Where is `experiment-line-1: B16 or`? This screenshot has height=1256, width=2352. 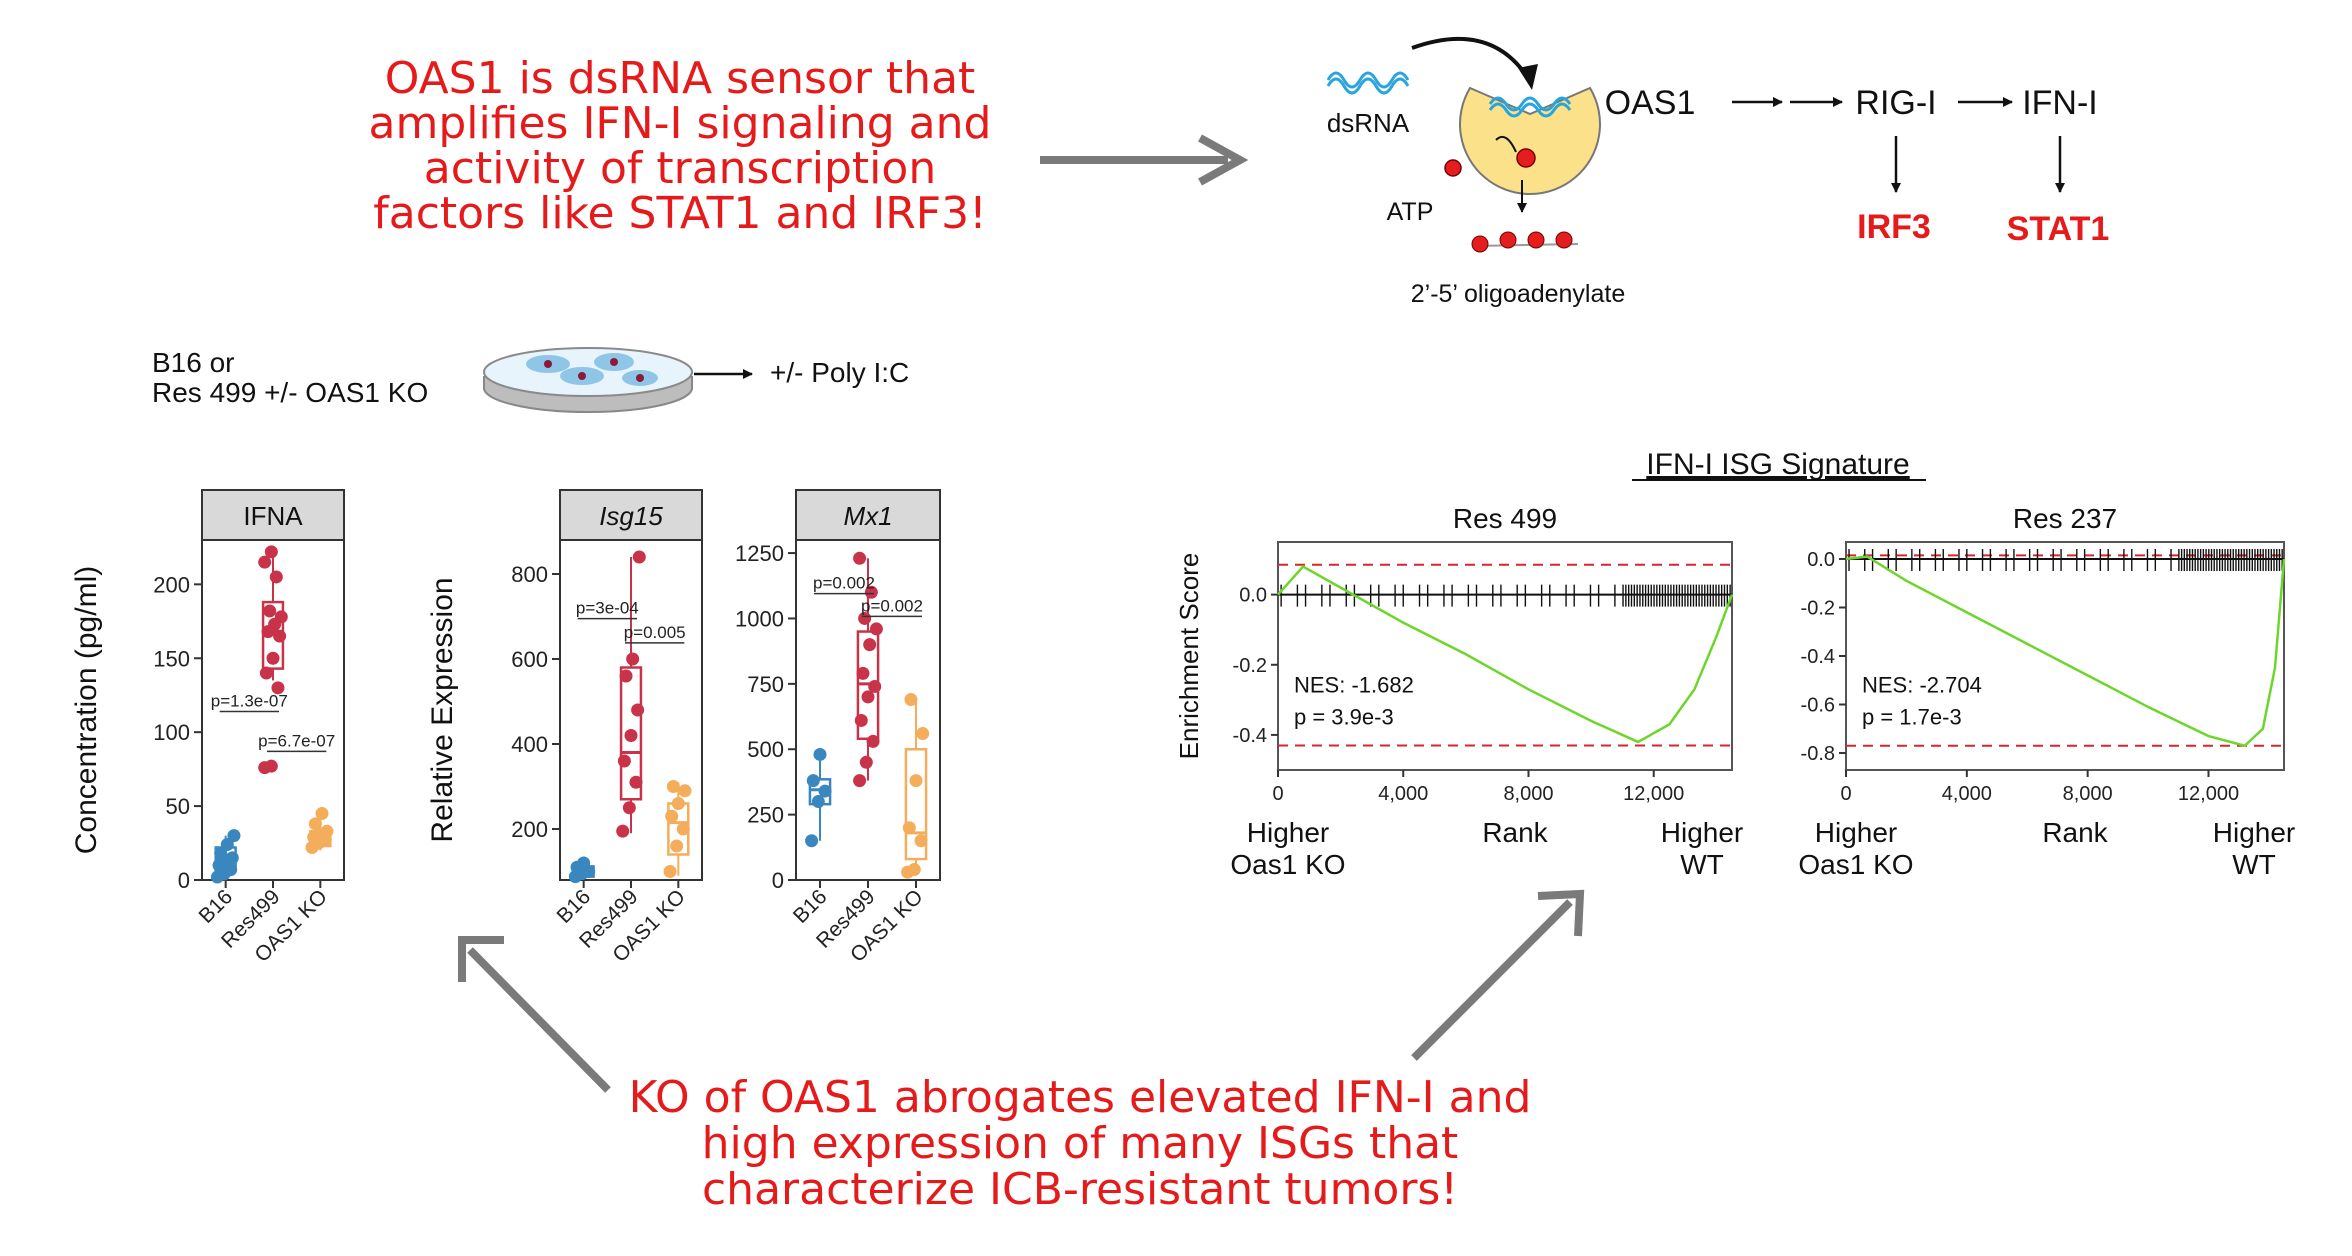
experiment-line-1: B16 or is located at coordinates (193, 362).